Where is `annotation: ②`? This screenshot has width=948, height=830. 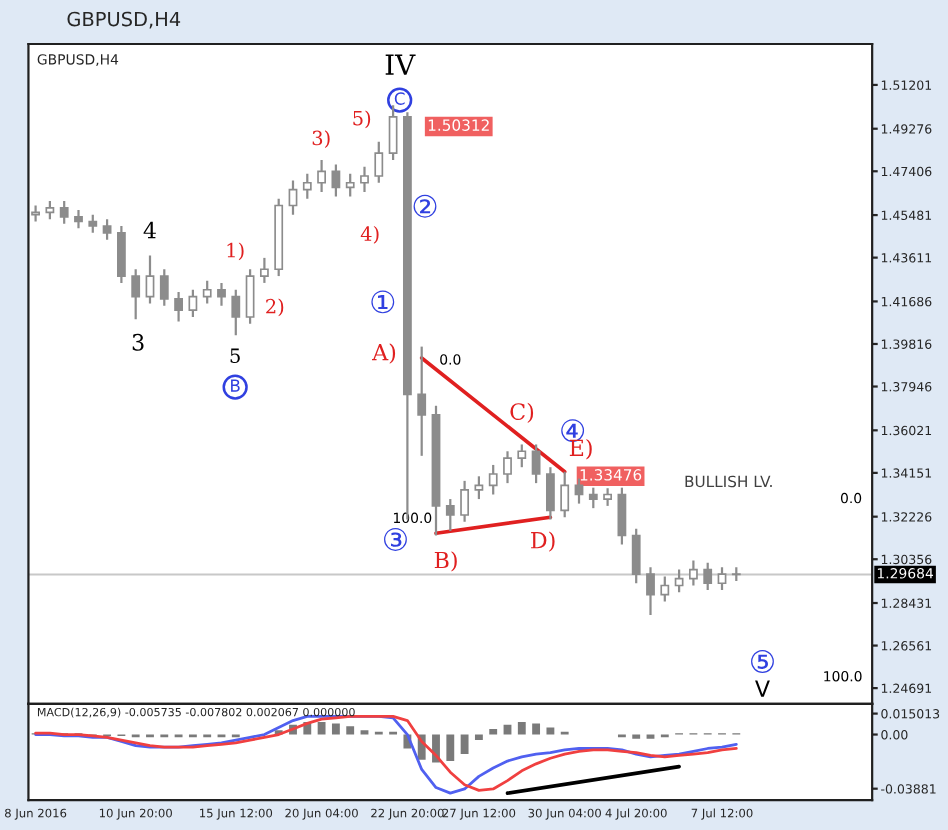 annotation: ② is located at coordinates (425, 206).